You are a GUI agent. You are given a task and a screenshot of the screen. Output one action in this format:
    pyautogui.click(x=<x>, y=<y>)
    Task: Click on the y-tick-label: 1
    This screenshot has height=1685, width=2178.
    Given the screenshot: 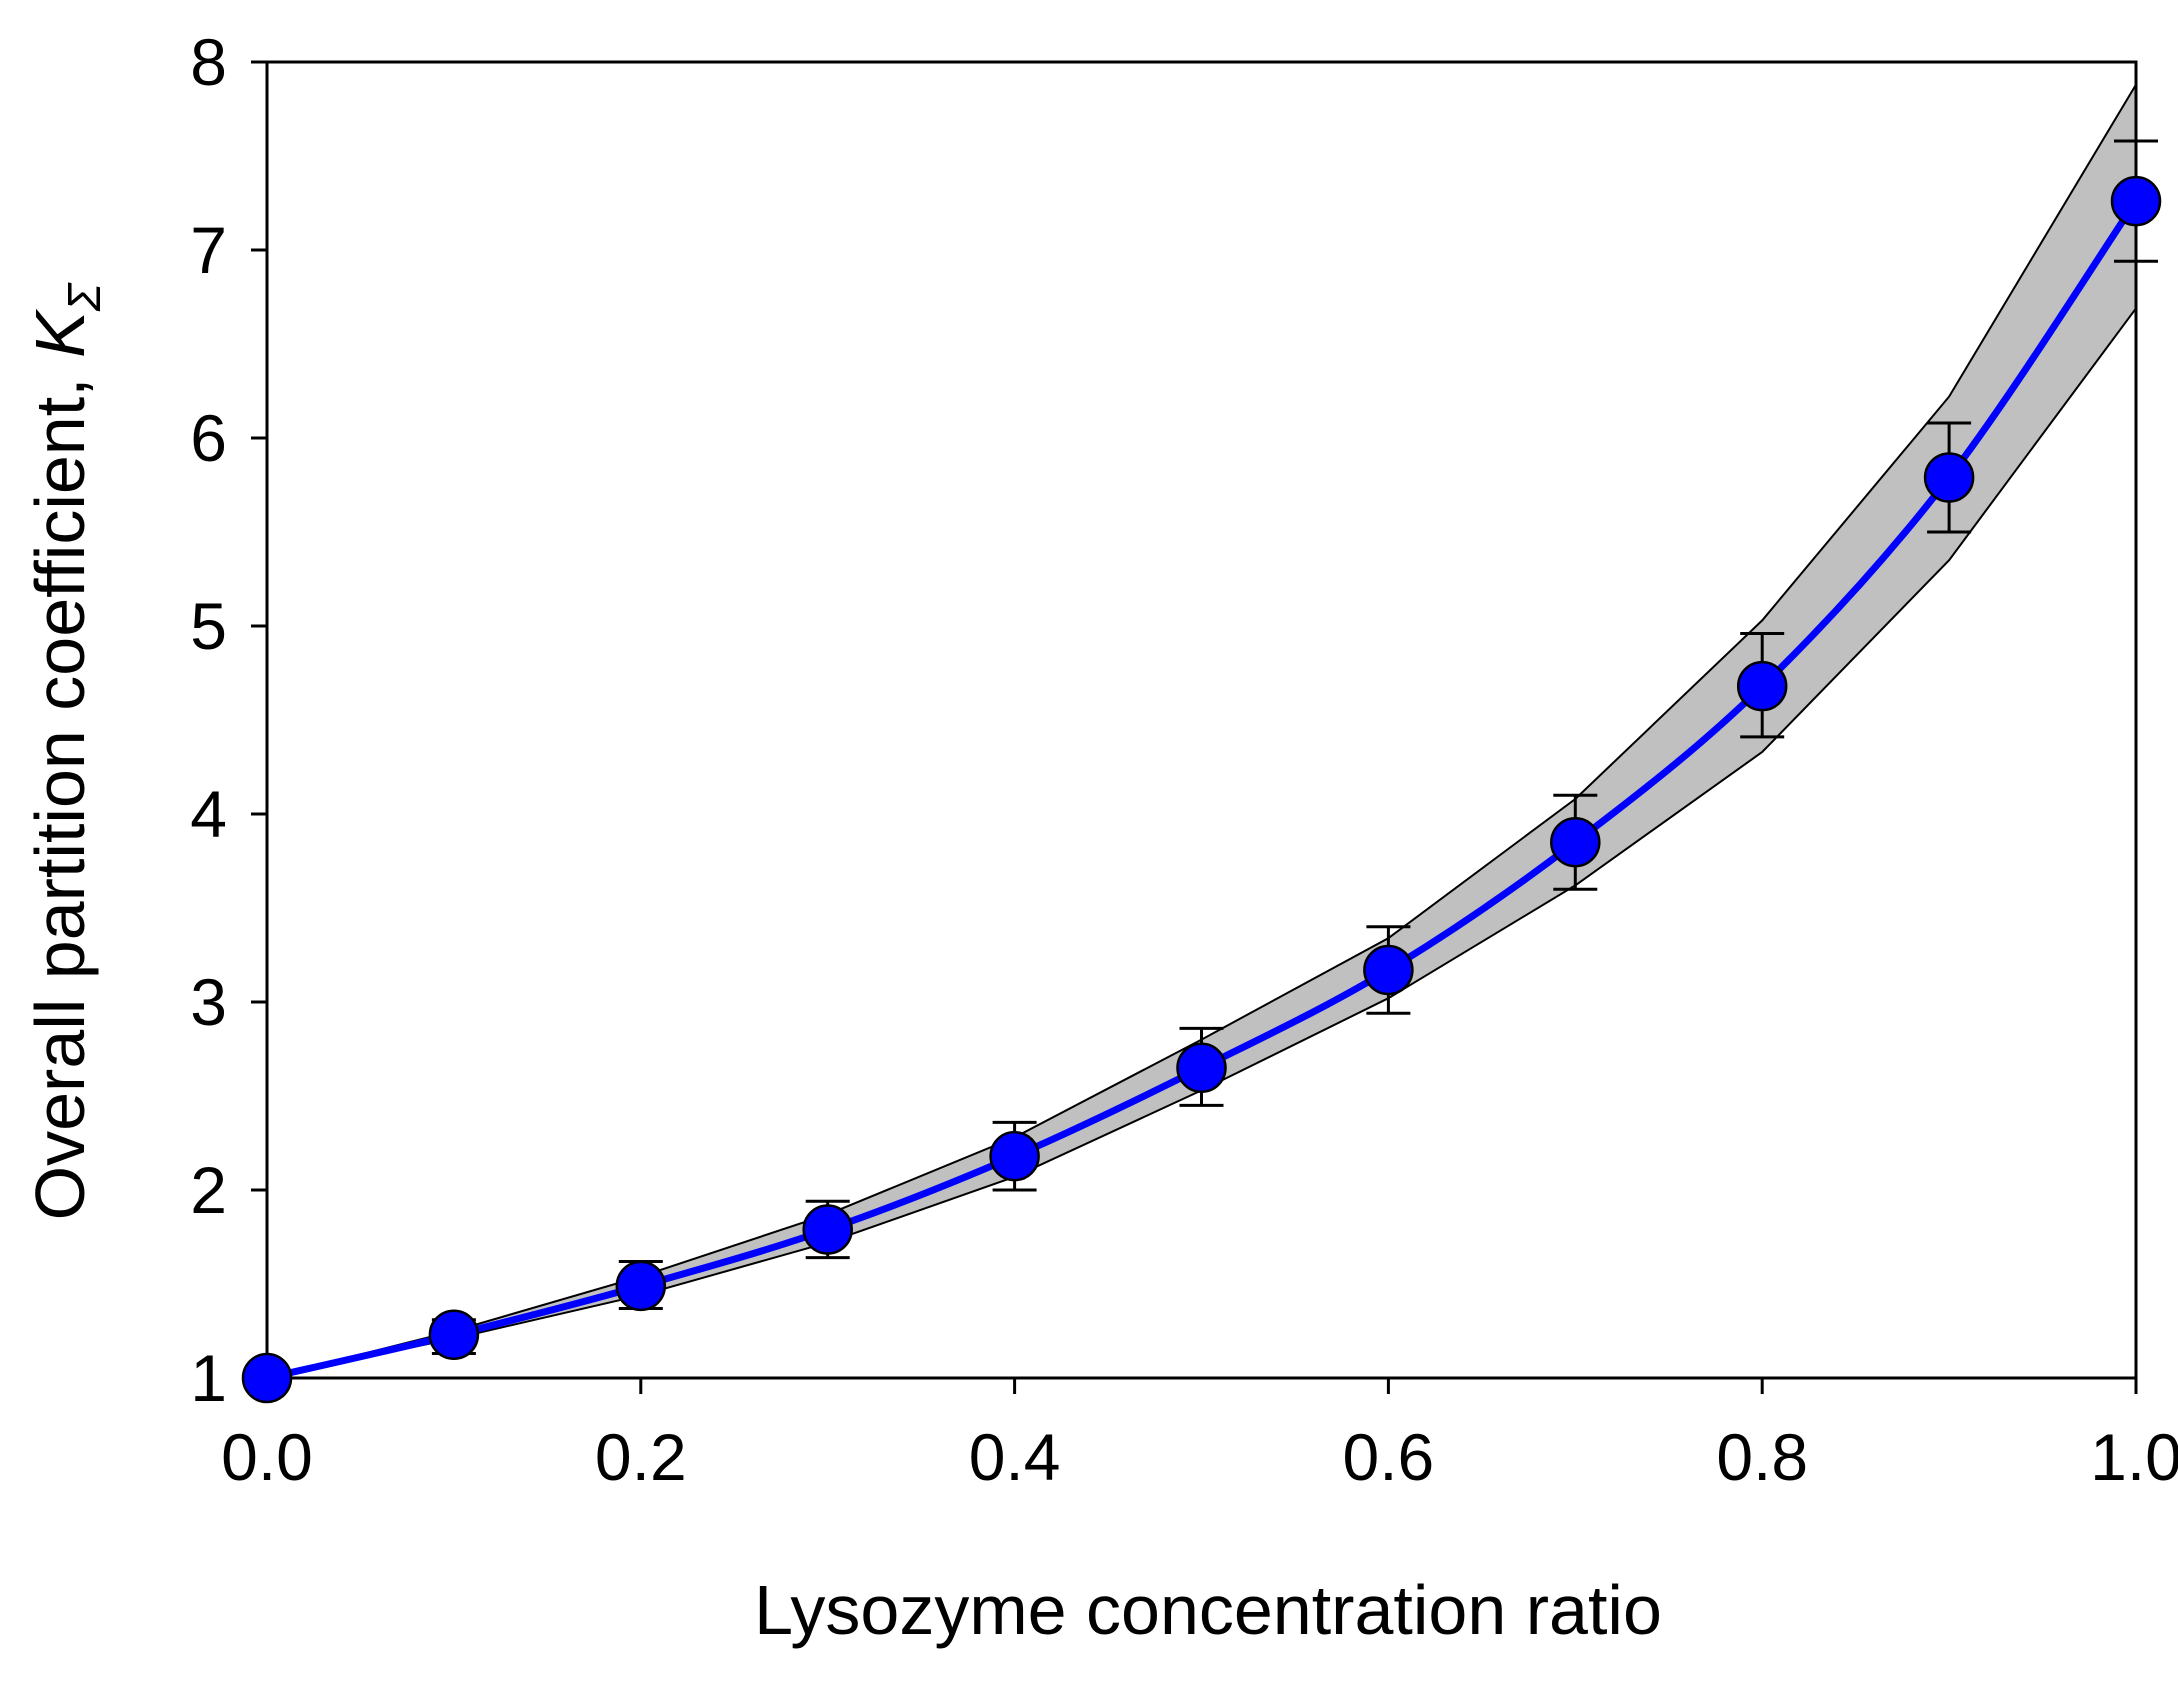 What is the action you would take?
    pyautogui.click(x=208, y=1378)
    